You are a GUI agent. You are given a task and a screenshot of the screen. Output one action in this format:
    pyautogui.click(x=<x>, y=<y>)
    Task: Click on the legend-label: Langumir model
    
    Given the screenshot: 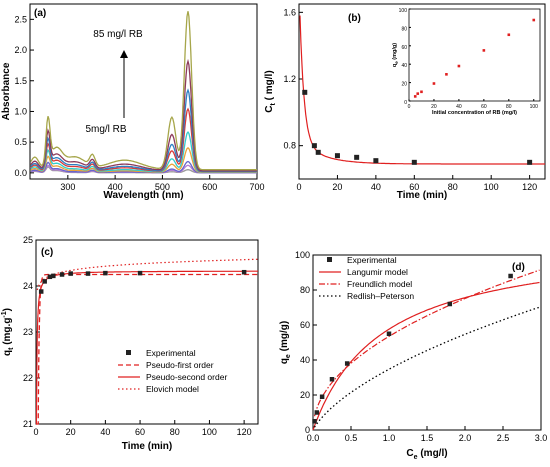 What is the action you would take?
    pyautogui.click(x=377, y=272)
    